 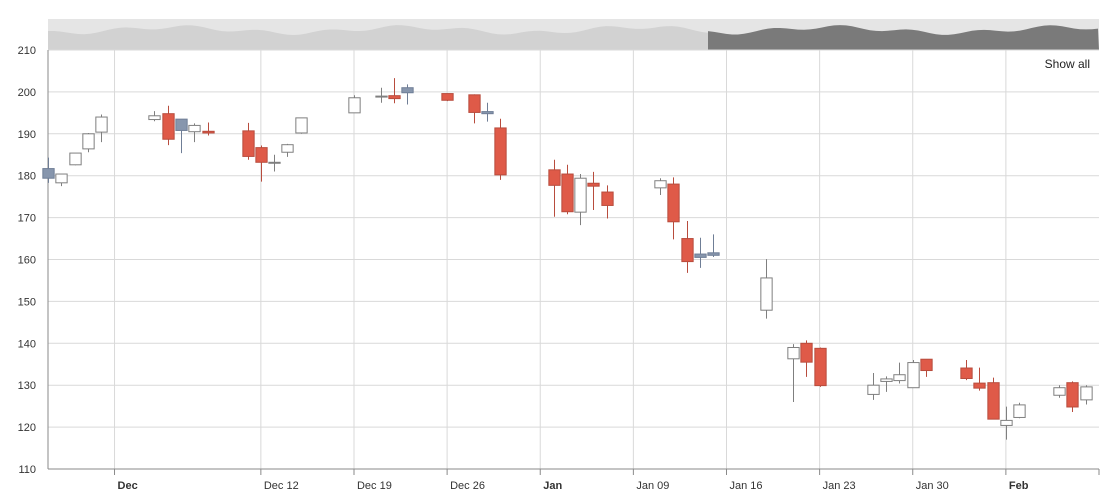 What do you see at coordinates (652, 486) in the screenshot?
I see `x-tick-label: Jan 09` at bounding box center [652, 486].